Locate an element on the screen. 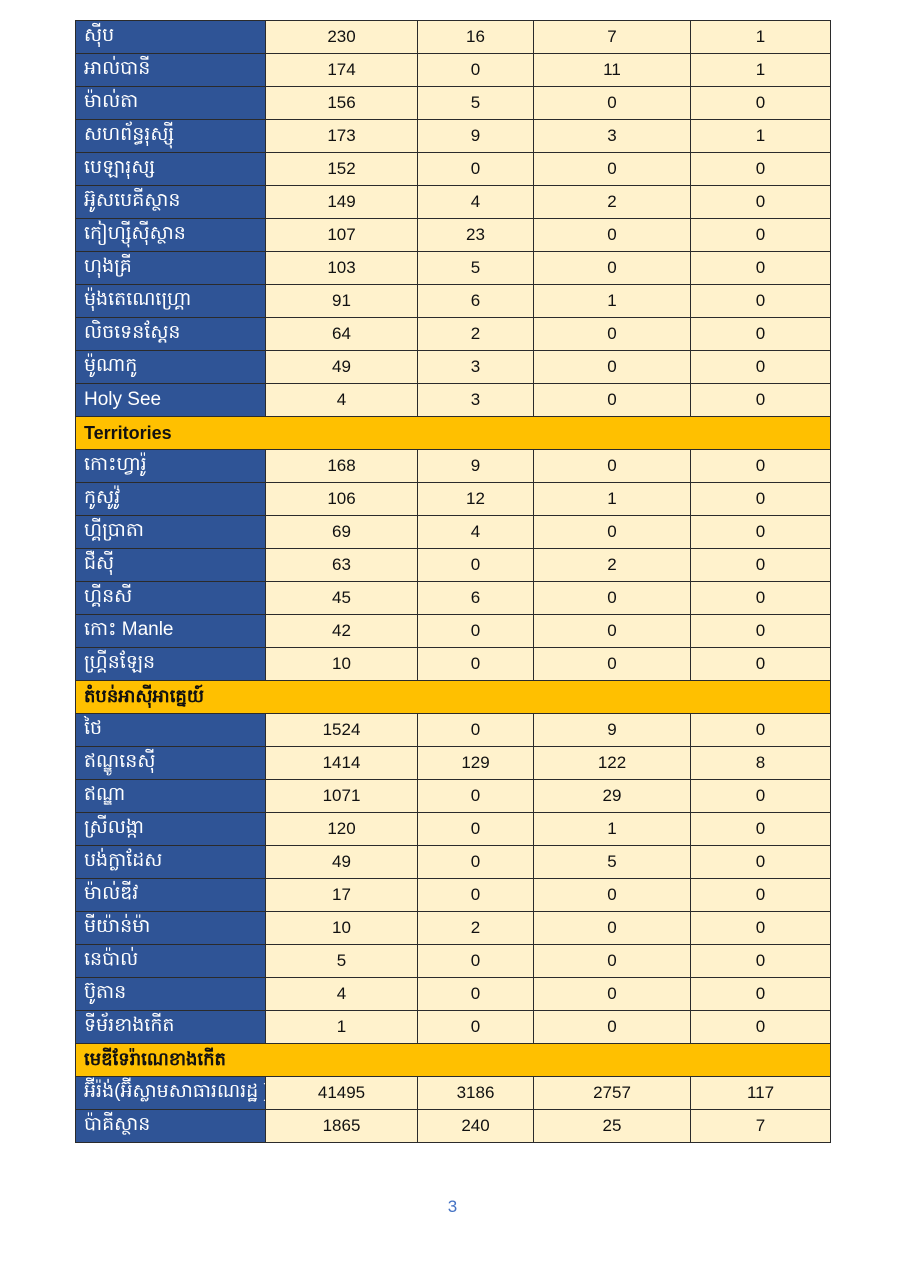  table-row: ឥណ្ឌូនេស៊ី 1414 129 122 8 is located at coordinates (453, 763).